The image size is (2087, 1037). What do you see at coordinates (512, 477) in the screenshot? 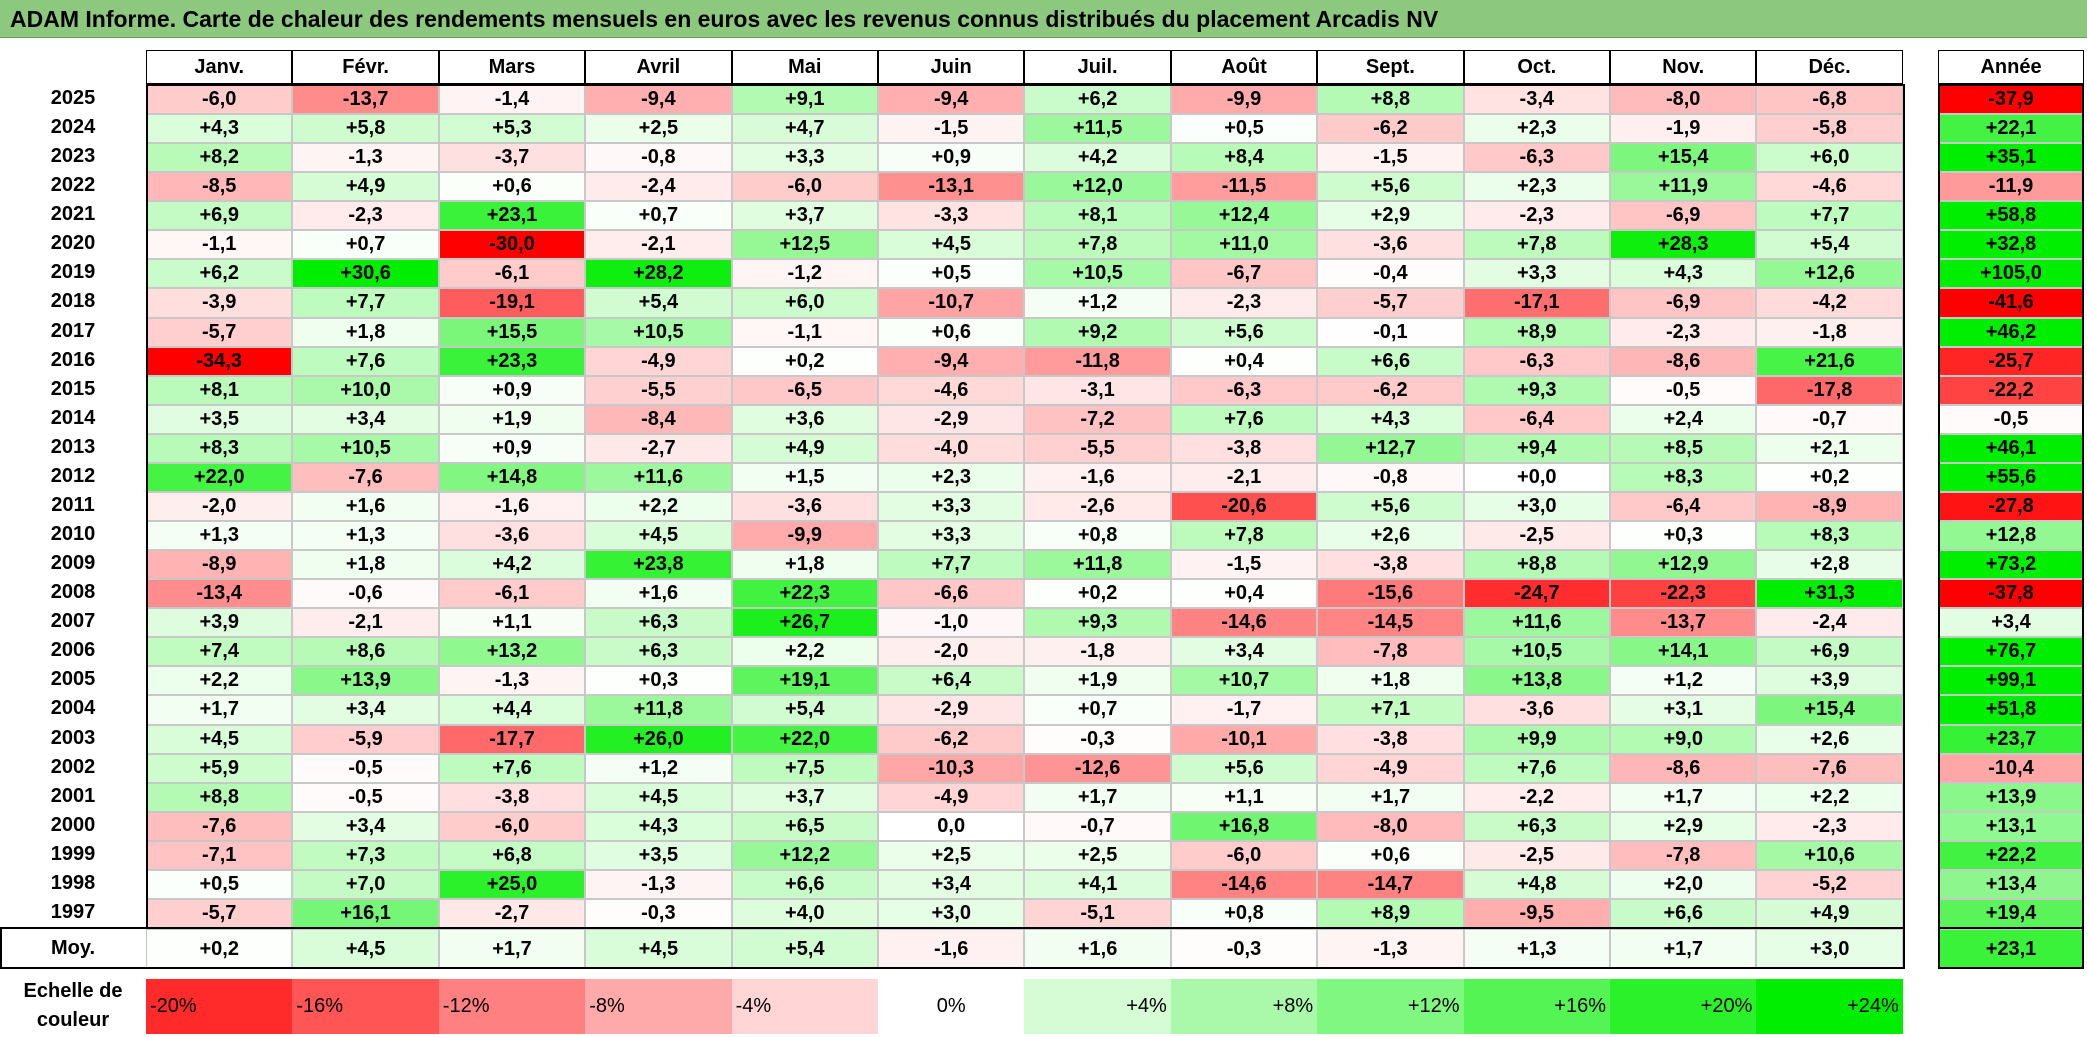
I see `heatmap-cell: +14,8` at bounding box center [512, 477].